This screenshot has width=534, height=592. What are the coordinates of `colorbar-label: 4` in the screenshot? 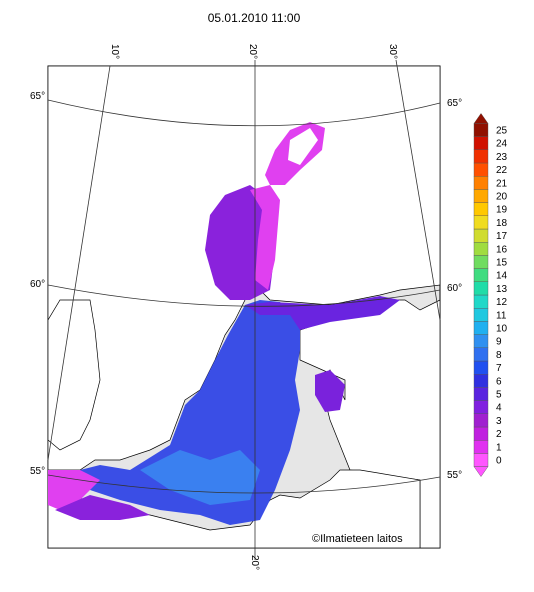 It's located at (499, 408).